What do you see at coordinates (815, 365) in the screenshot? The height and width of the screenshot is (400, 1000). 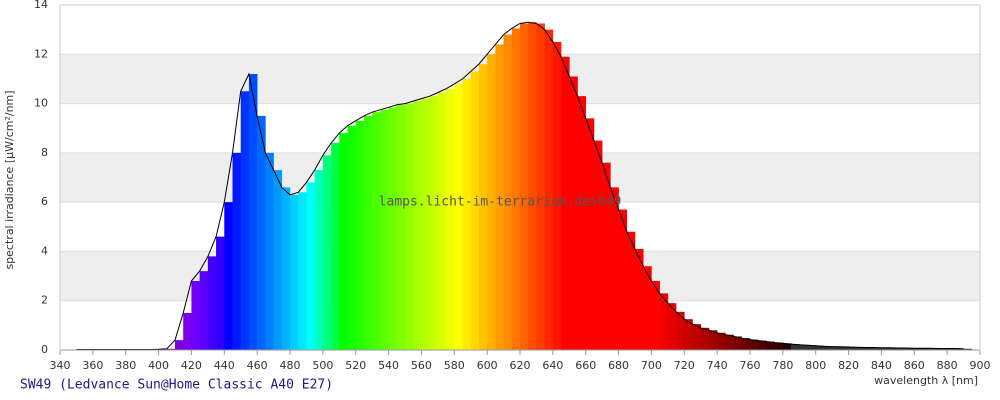 I see `x-tick-label: 800` at bounding box center [815, 365].